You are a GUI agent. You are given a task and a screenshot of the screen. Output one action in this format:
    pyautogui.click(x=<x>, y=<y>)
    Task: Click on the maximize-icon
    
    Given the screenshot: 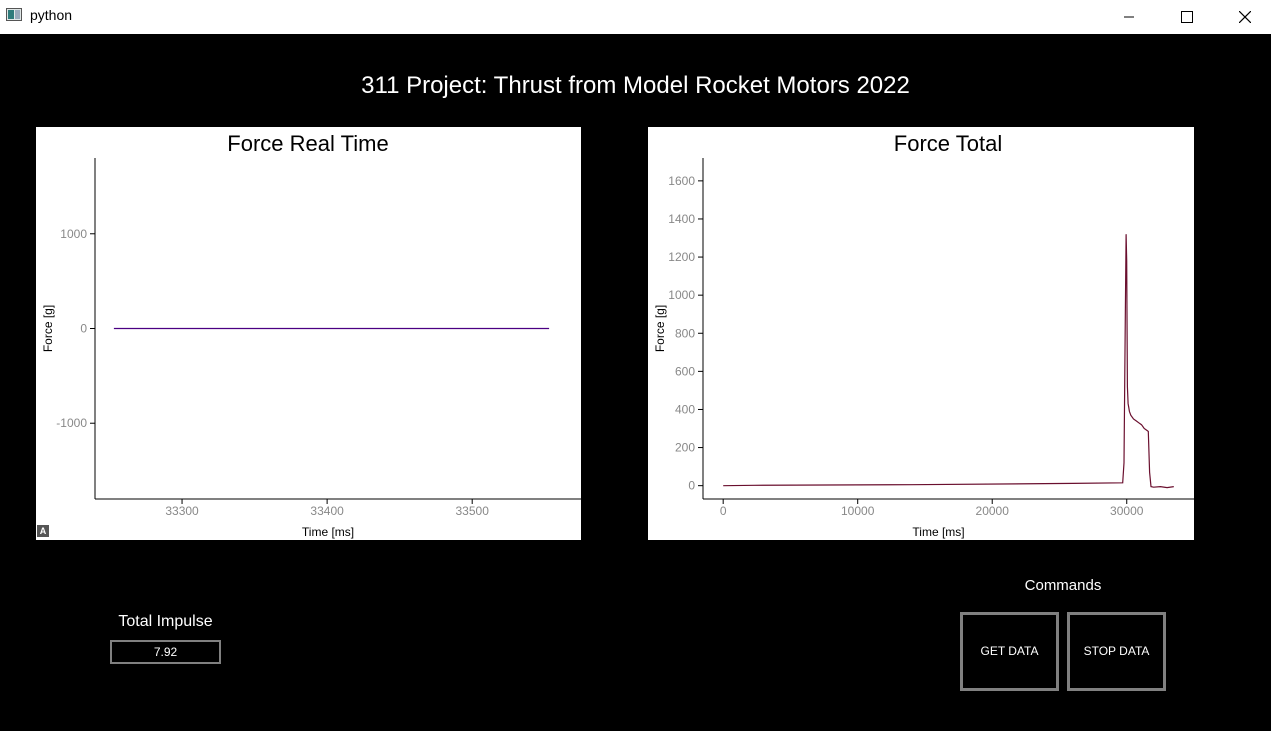 What is the action you would take?
    pyautogui.click(x=1187, y=17)
    